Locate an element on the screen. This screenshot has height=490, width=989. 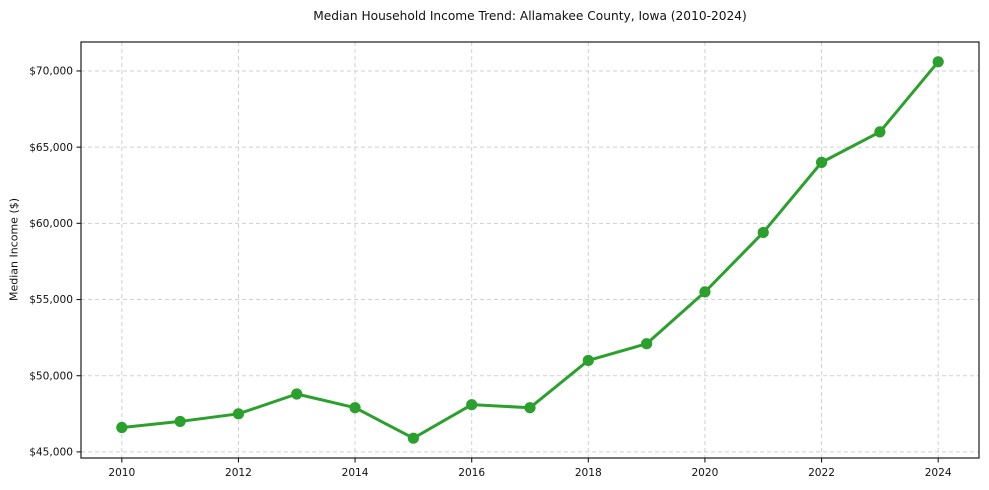
y-tick-label: $65,000 is located at coordinates (51, 148).